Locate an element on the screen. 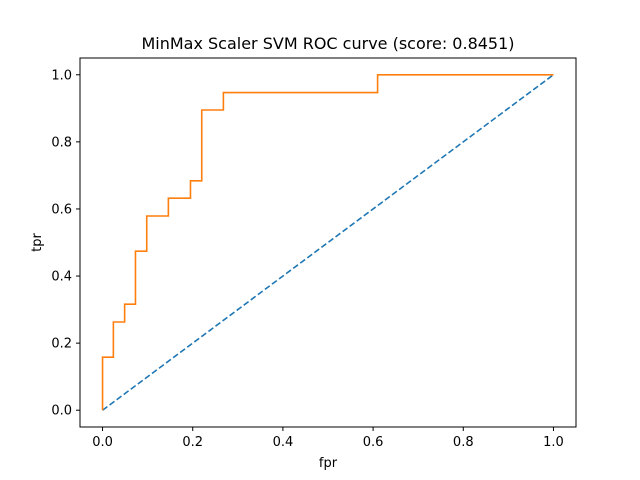 The height and width of the screenshot is (480, 640). x-tick-label: 1.0 is located at coordinates (553, 442).